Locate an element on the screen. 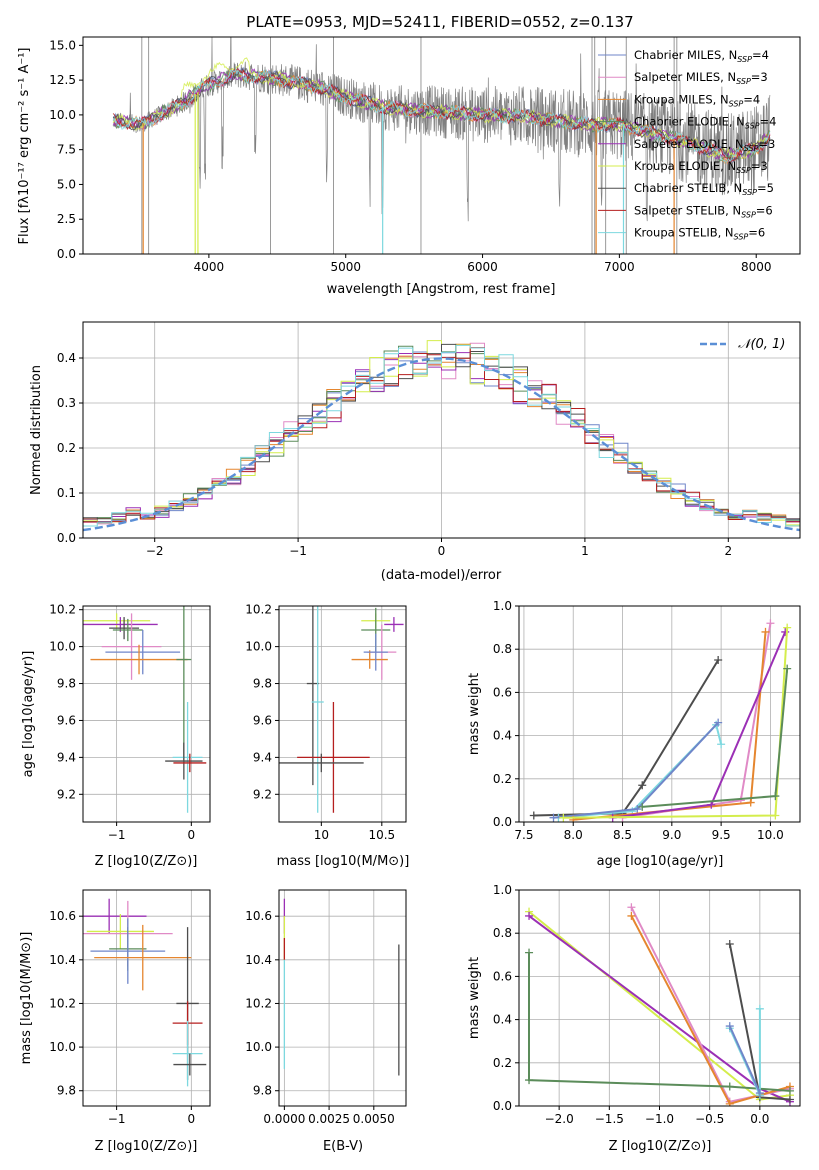 The height and width of the screenshot is (1170, 819). x-tick-label: 7.5 is located at coordinates (523, 835).